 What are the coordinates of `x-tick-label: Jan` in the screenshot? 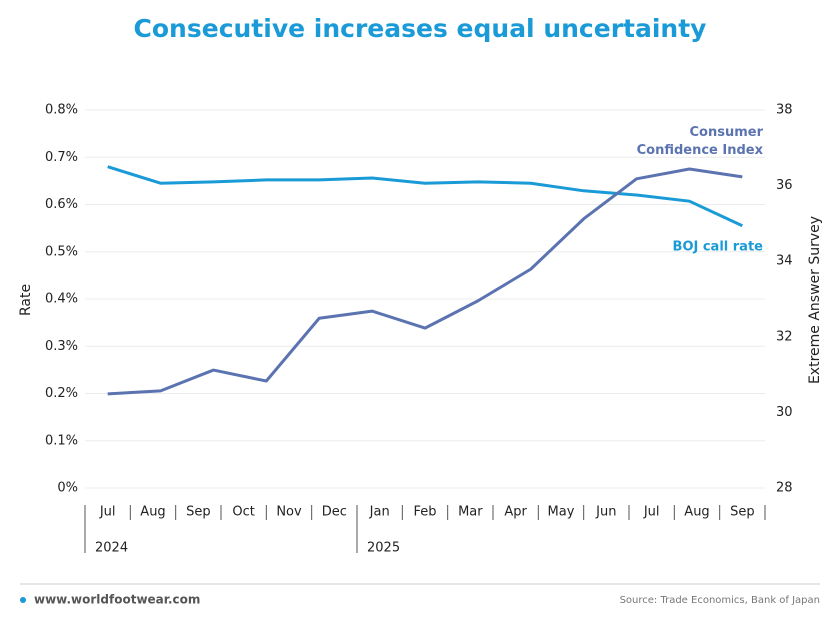 It's located at (379, 512).